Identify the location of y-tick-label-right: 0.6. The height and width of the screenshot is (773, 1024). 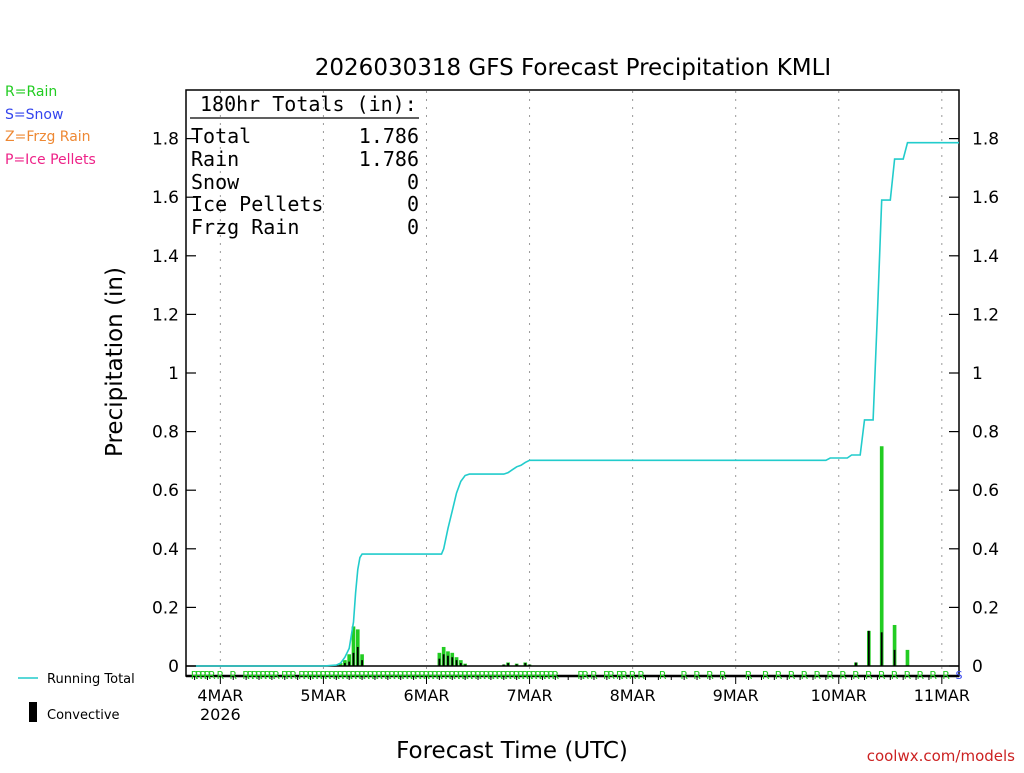
(985, 491).